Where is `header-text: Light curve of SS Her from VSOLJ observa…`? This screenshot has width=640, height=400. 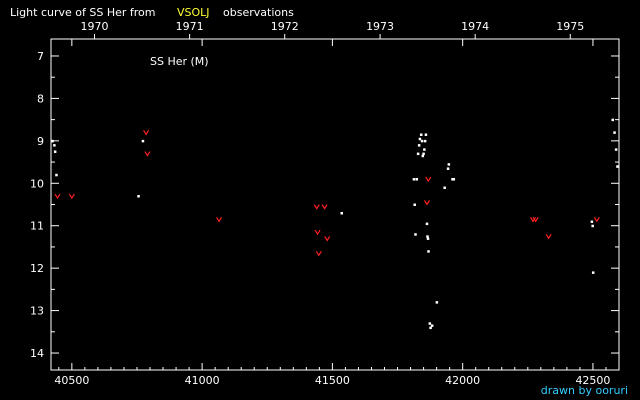
header-text: Light curve of SS Her from VSOLJ observa… is located at coordinates (152, 12).